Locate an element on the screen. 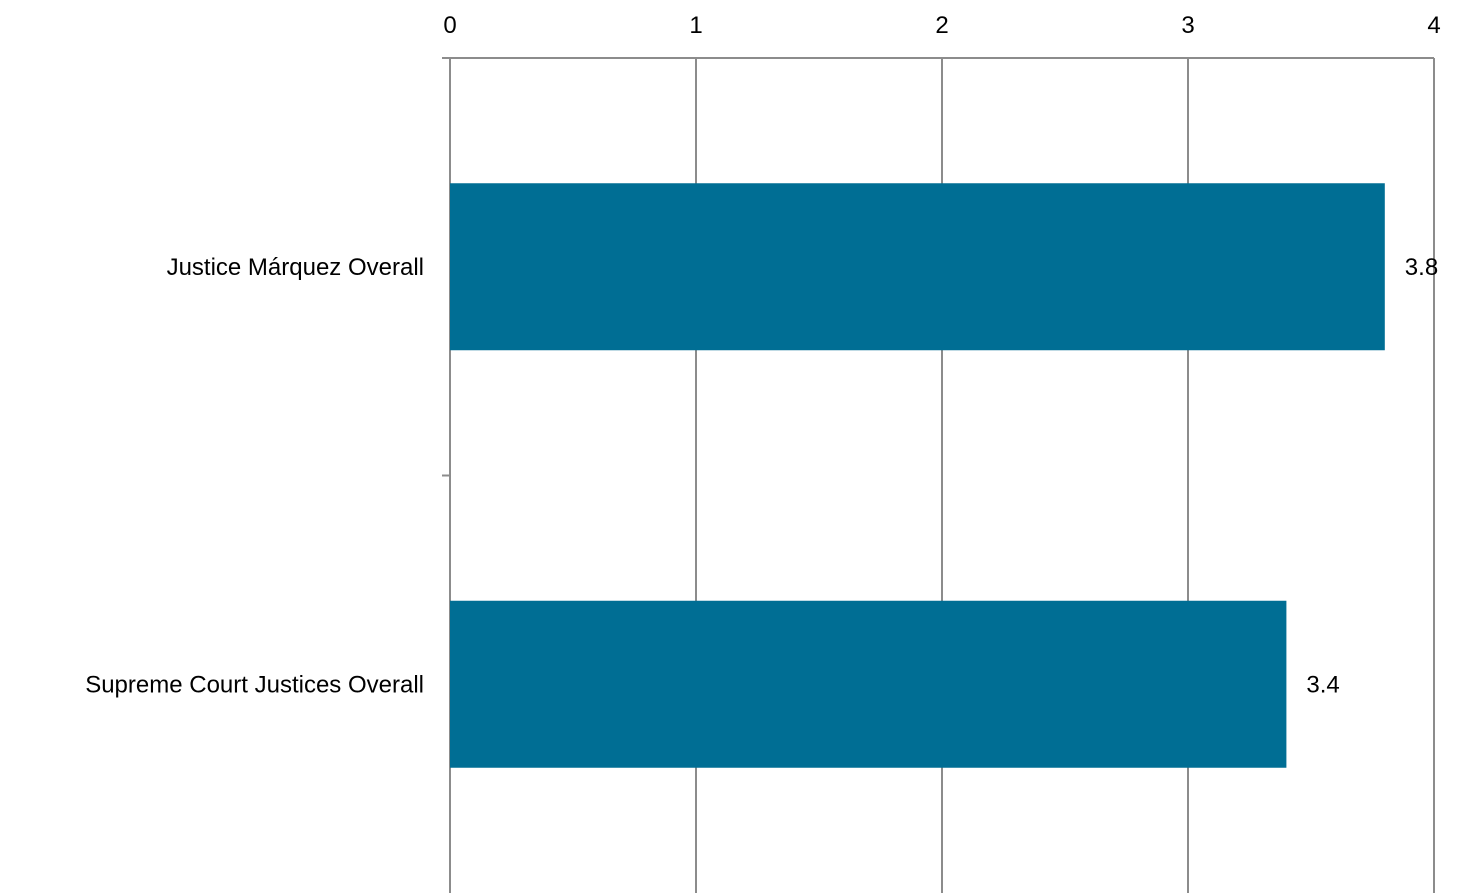 This screenshot has height=893, width=1461. data-label-1: 3.8 is located at coordinates (1421, 267).